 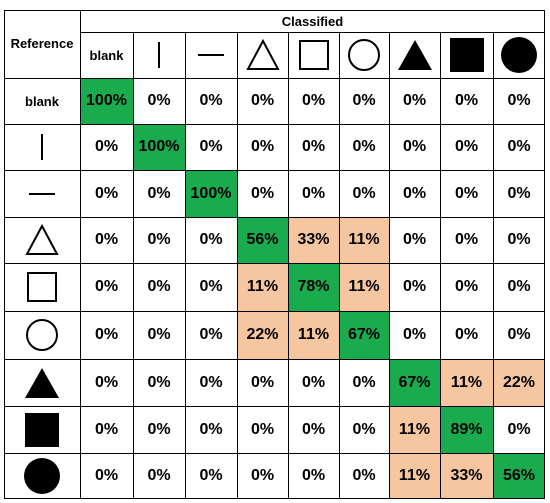 I want to click on square-outline-icon, so click(x=42, y=287).